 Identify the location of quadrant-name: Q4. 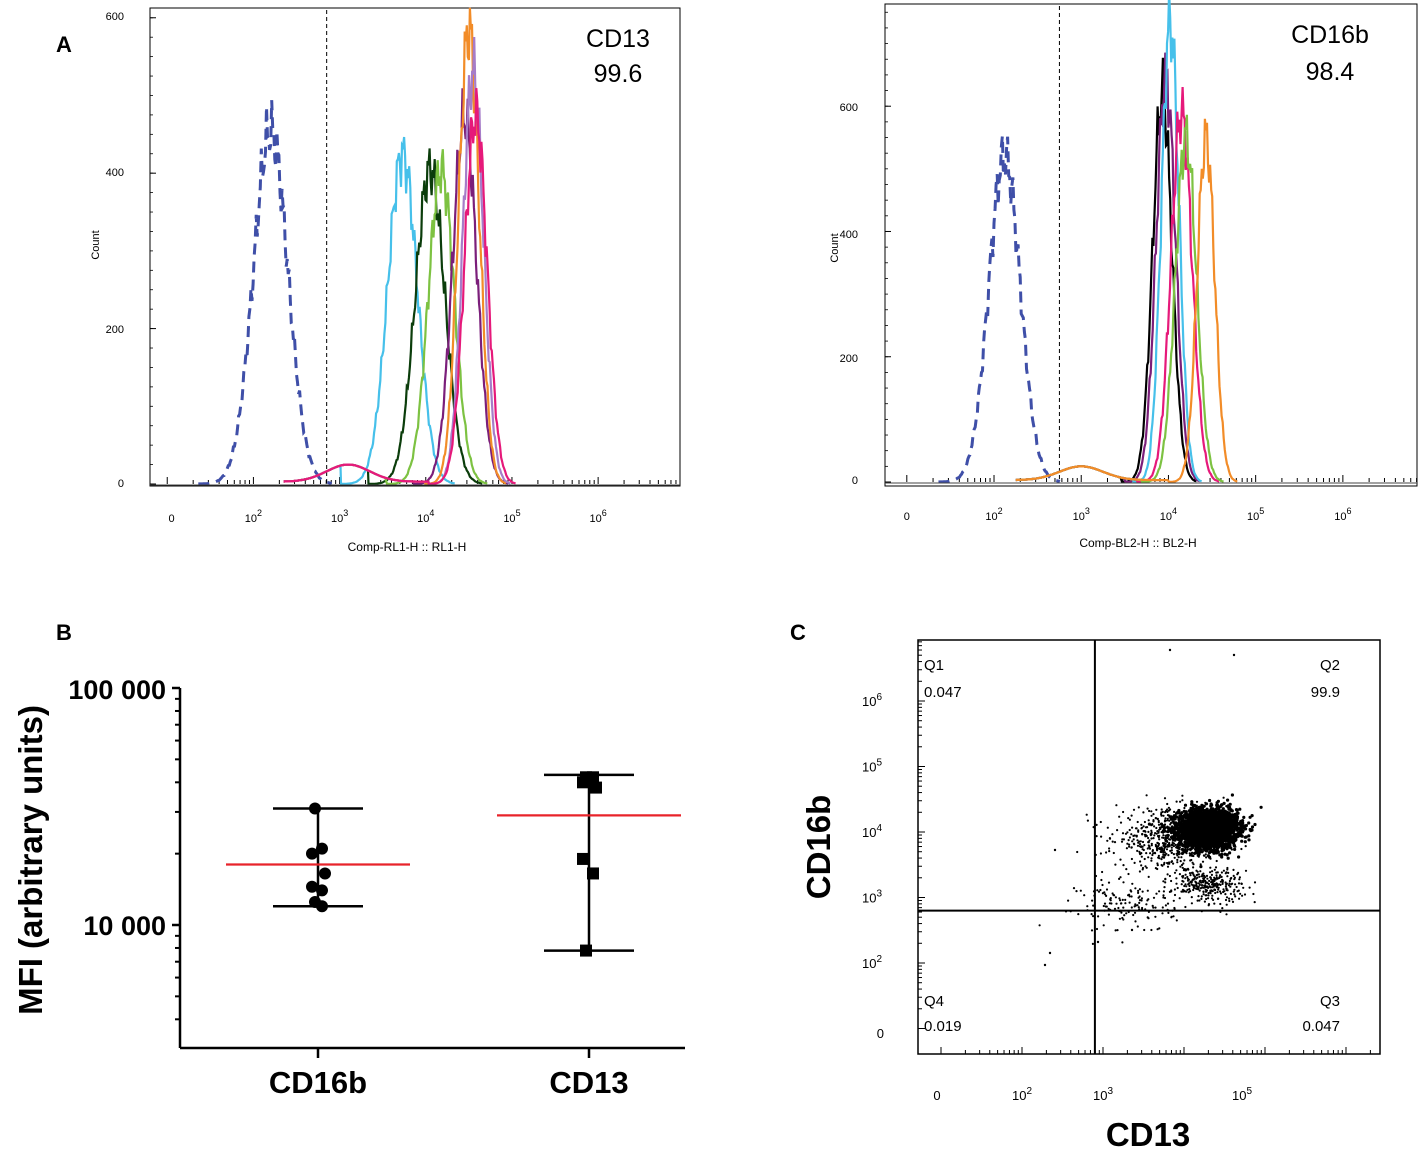
(934, 1001).